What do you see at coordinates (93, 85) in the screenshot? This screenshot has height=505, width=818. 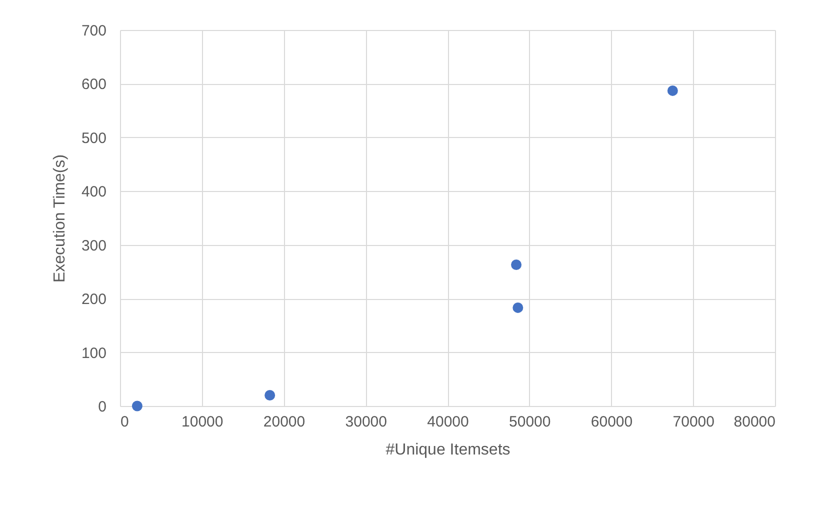 I see `y-tick-label: 600` at bounding box center [93, 85].